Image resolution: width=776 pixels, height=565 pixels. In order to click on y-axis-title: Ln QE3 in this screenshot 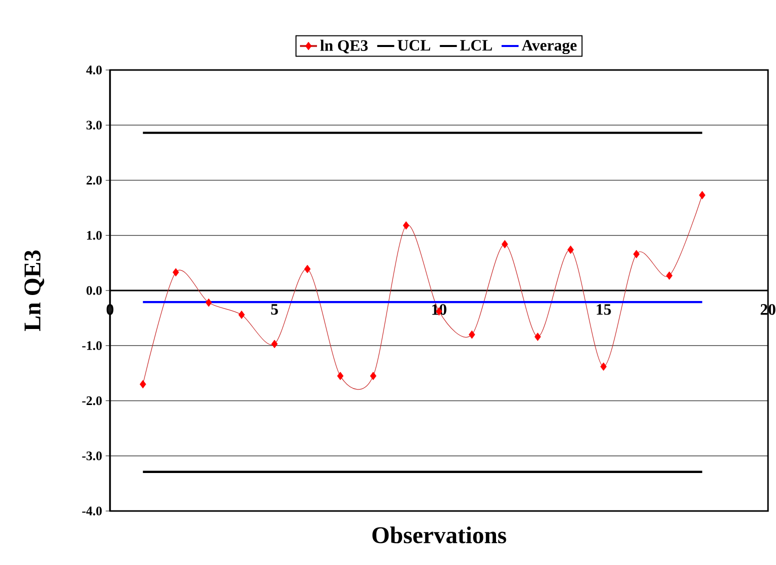, I will do `click(34, 290)`.